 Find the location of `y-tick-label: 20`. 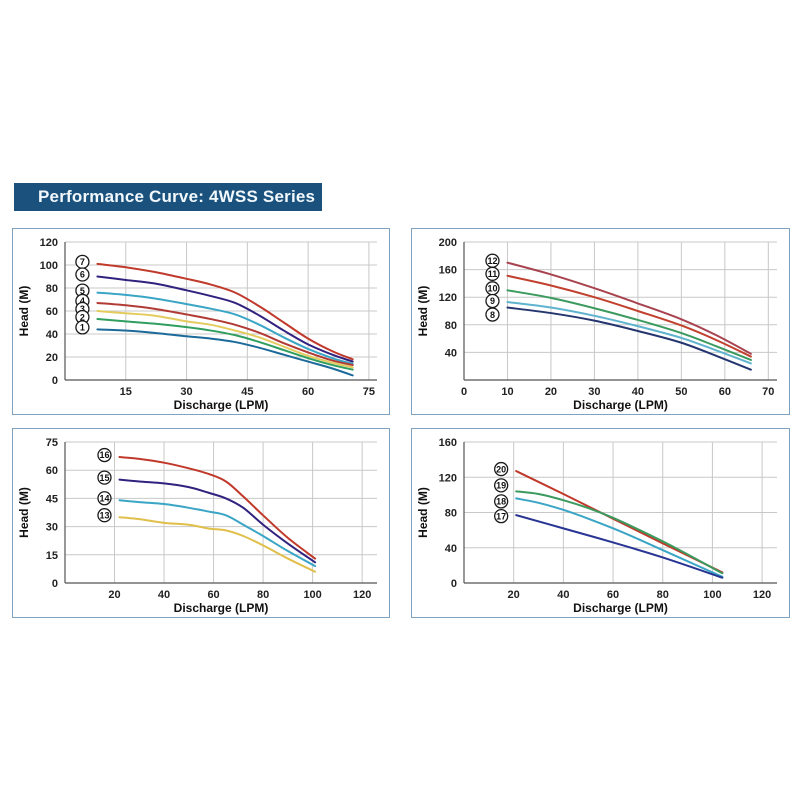

y-tick-label: 20 is located at coordinates (52, 358).